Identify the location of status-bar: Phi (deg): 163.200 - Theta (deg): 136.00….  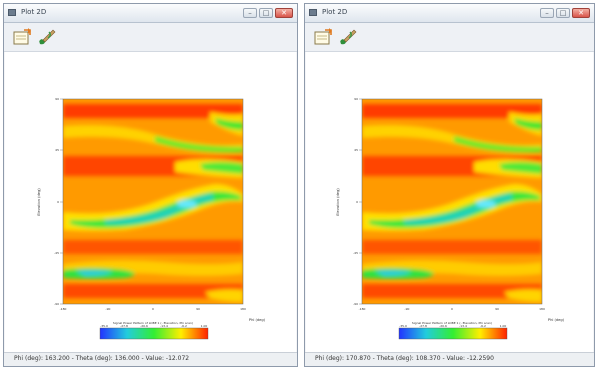
(150, 359).